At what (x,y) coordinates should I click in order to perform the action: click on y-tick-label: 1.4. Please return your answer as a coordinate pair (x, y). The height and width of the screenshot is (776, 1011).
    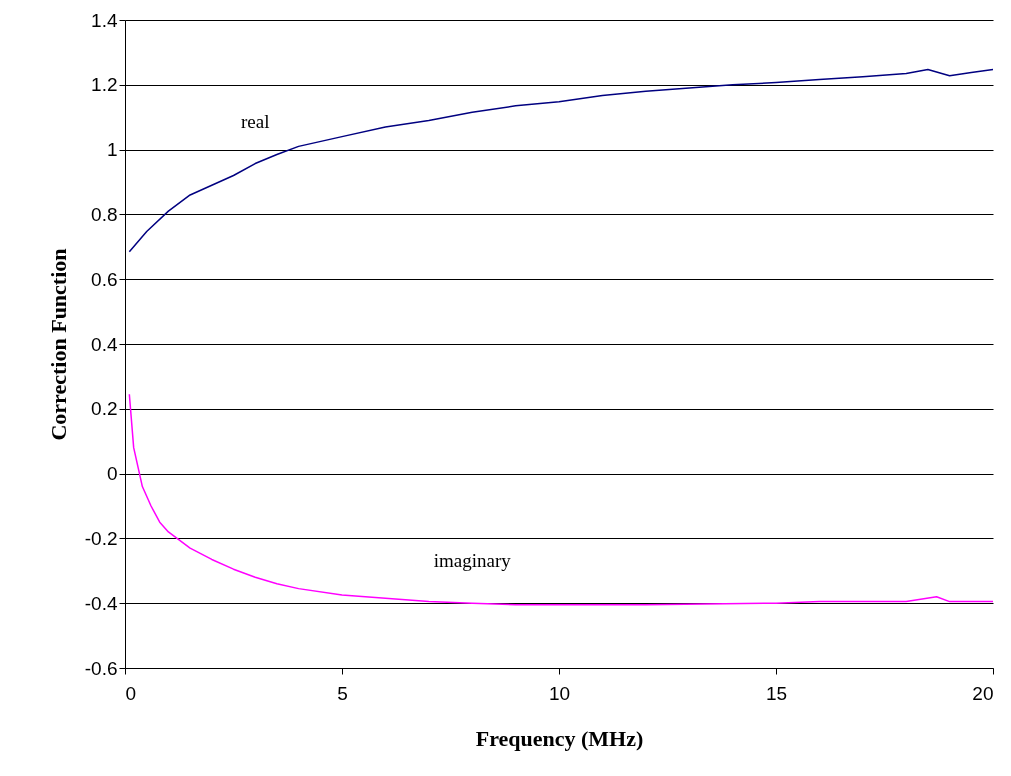
    Looking at the image, I should click on (104, 20).